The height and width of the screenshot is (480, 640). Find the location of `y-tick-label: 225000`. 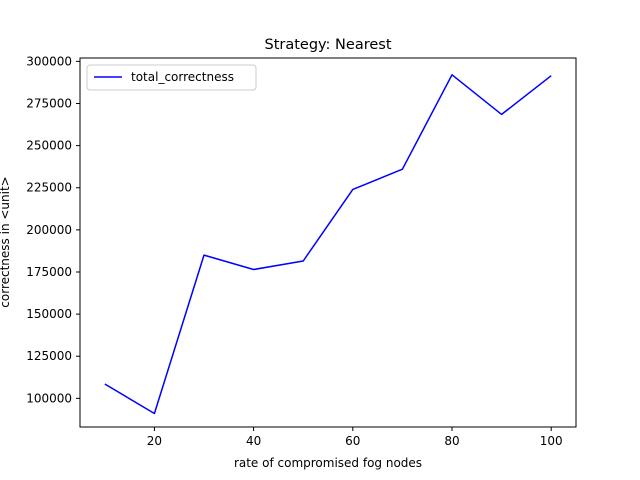

y-tick-label: 225000 is located at coordinates (49, 188).